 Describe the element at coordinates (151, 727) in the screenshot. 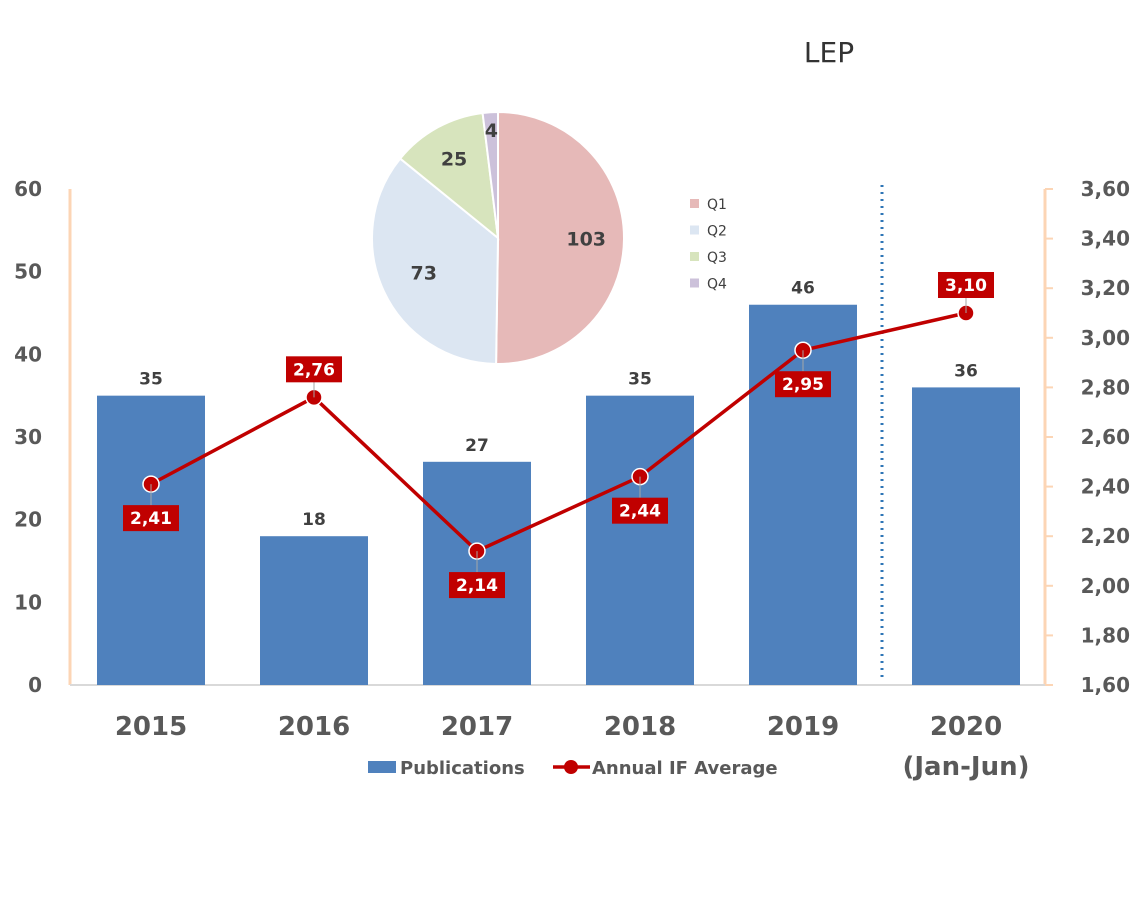

I see `x-tick-label: 2015` at that location.